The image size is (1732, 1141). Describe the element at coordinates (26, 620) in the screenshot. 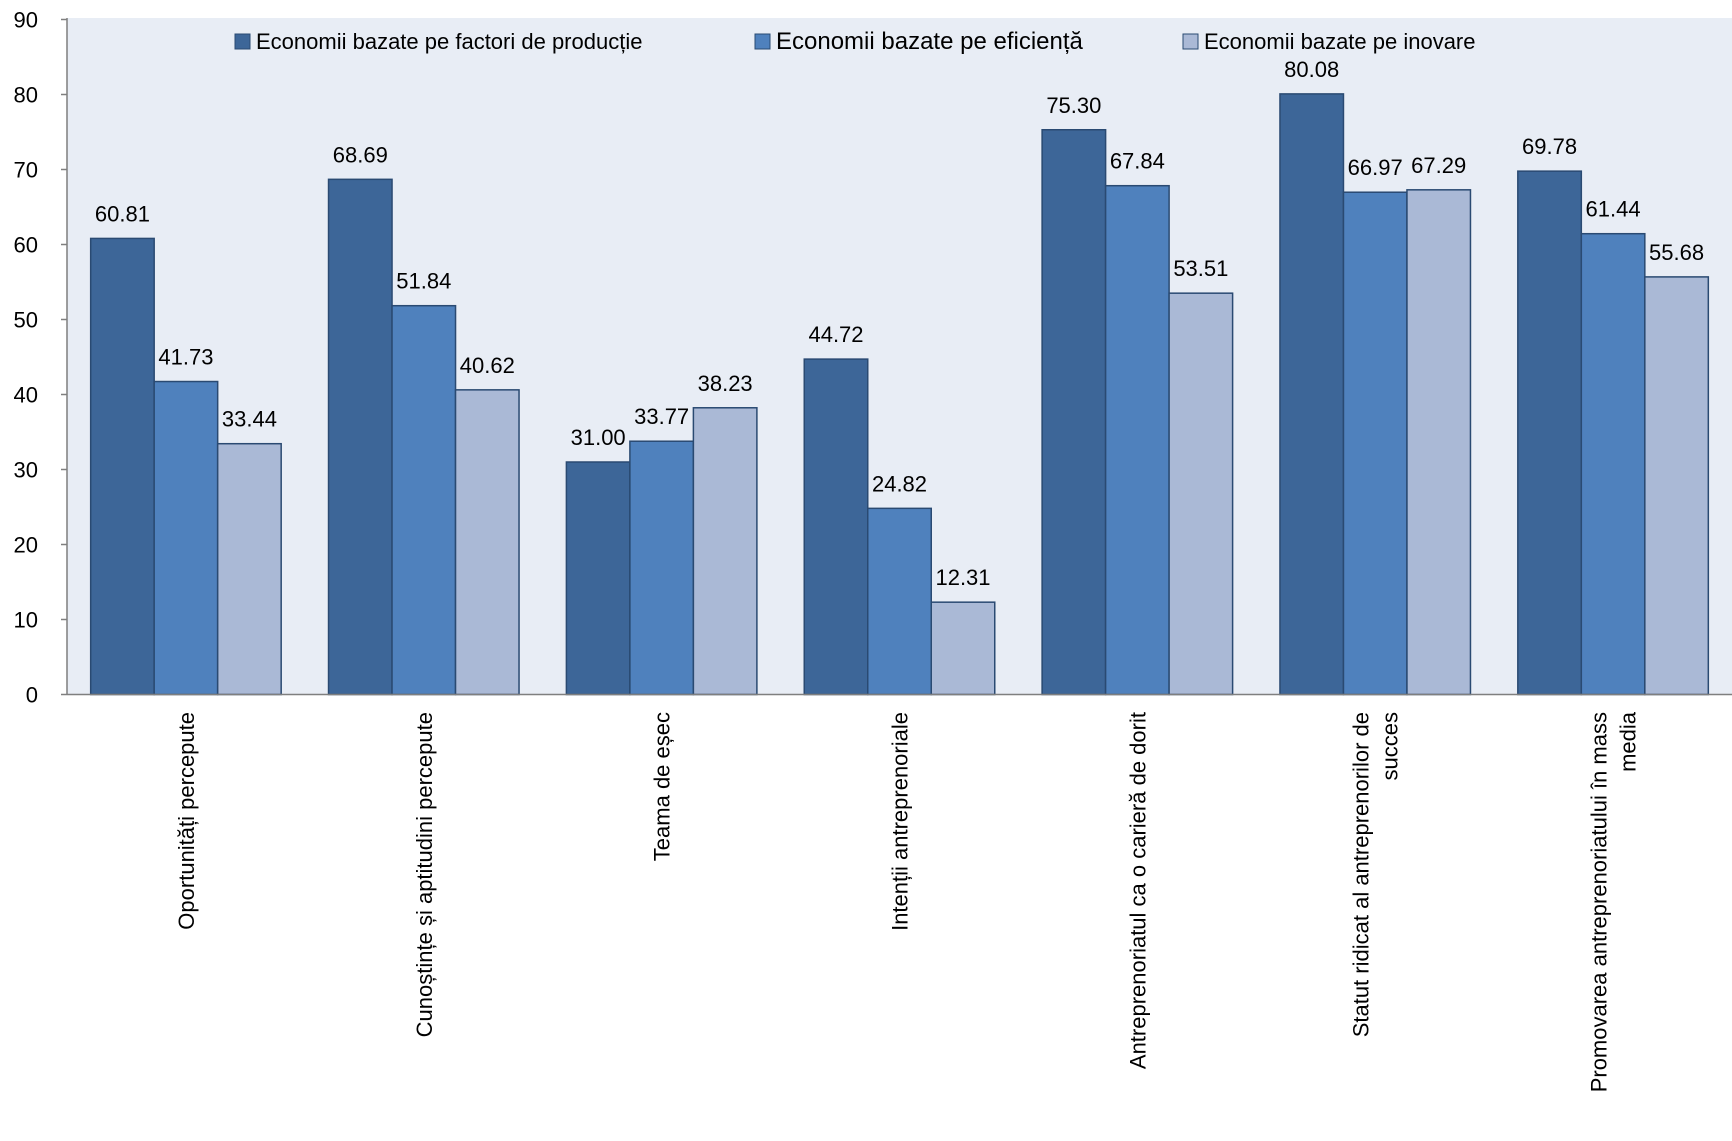

I see `y-tick-label: 10` at that location.